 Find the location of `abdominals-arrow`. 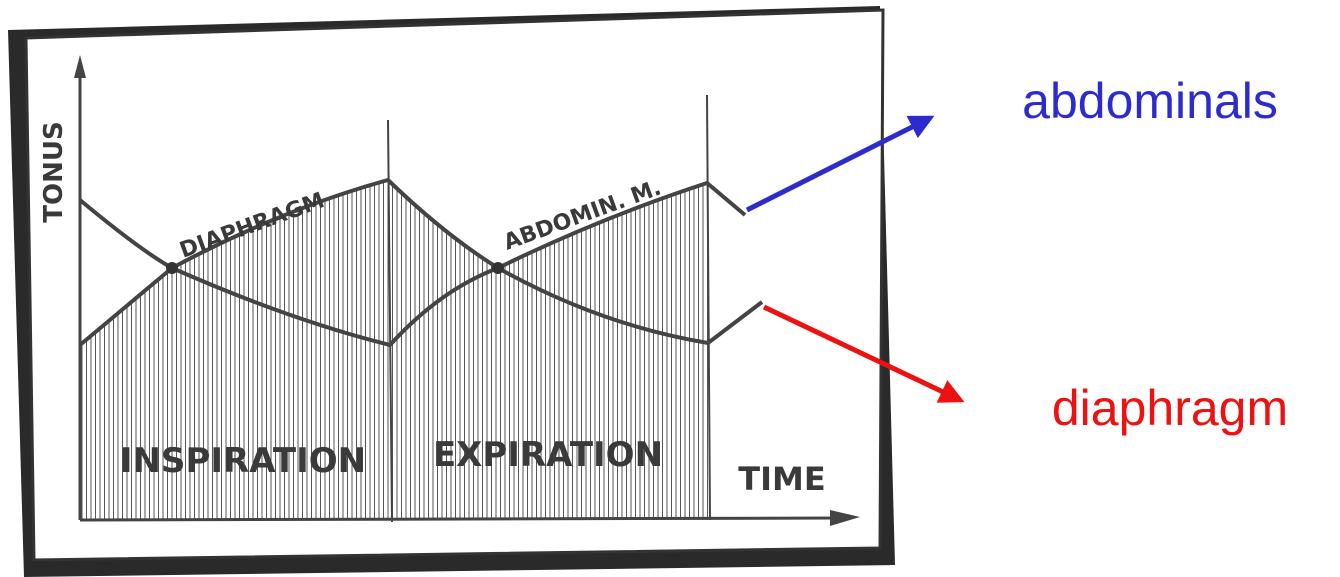

abdominals-arrow is located at coordinates (840, 164).